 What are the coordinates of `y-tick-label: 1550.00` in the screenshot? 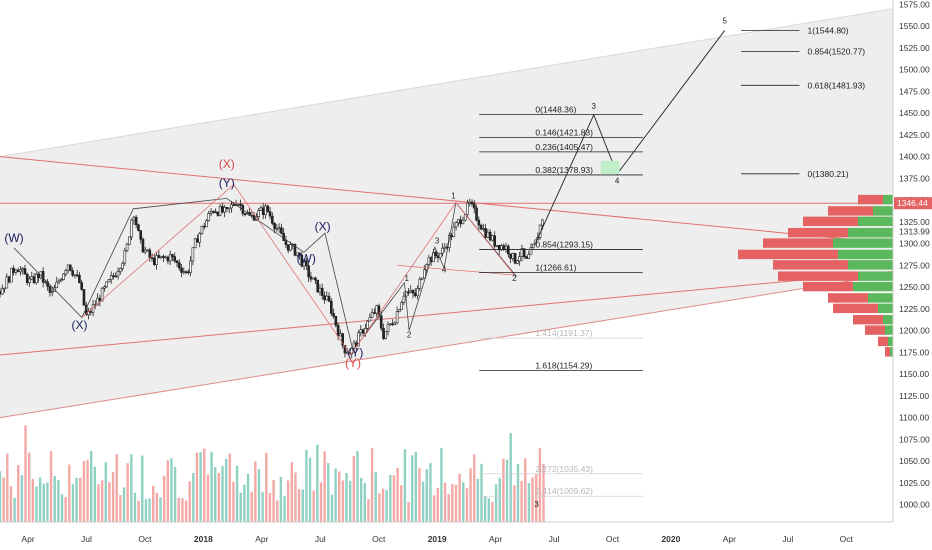 It's located at (914, 26).